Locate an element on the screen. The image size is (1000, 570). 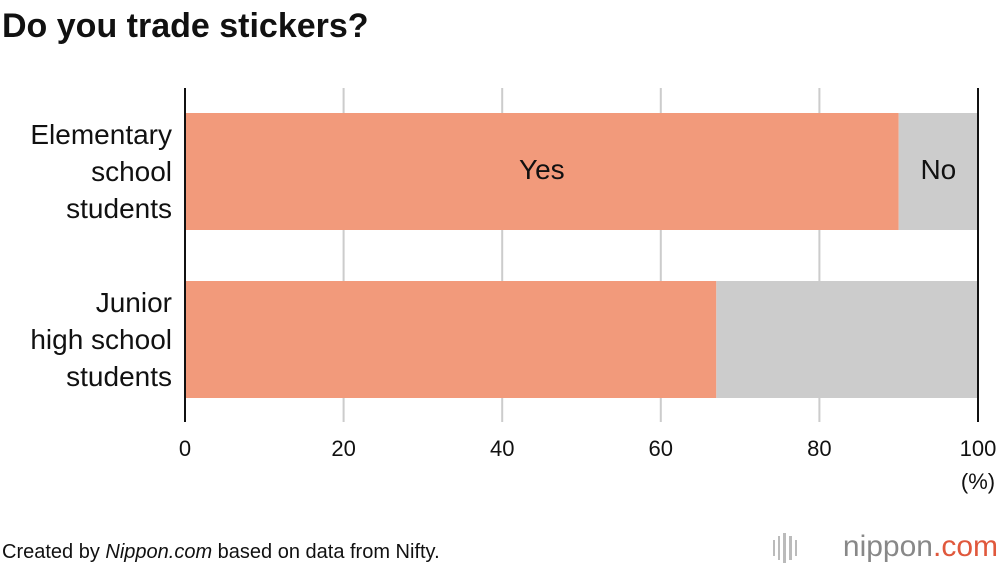
category-label: Junior high school students is located at coordinates (101, 339).